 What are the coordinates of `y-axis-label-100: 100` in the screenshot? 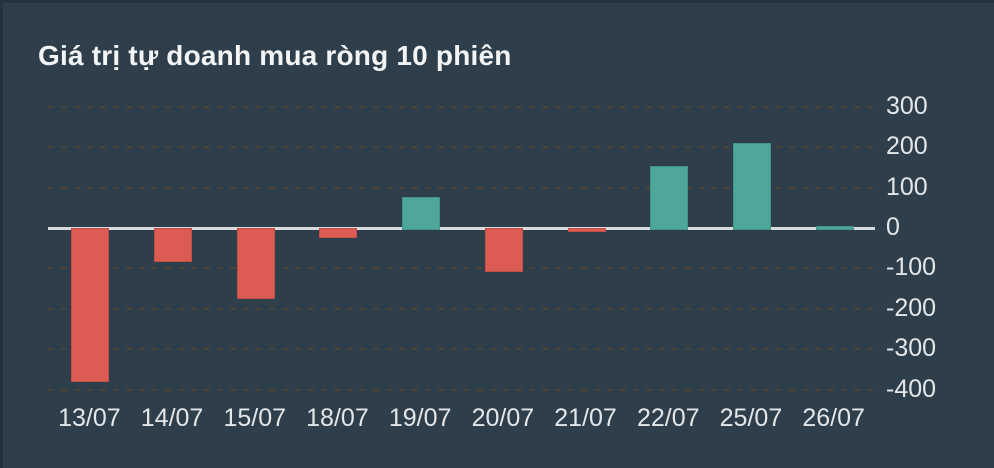 It's located at (907, 186).